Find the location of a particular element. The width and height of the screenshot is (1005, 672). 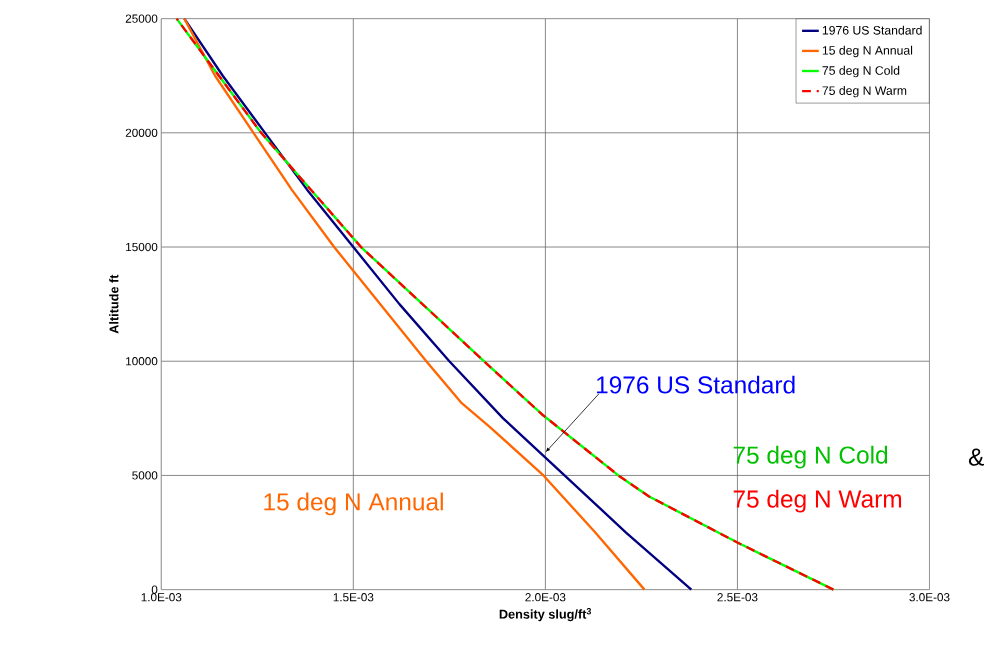

x-tick-label: 1.0E-03 is located at coordinates (161, 597).